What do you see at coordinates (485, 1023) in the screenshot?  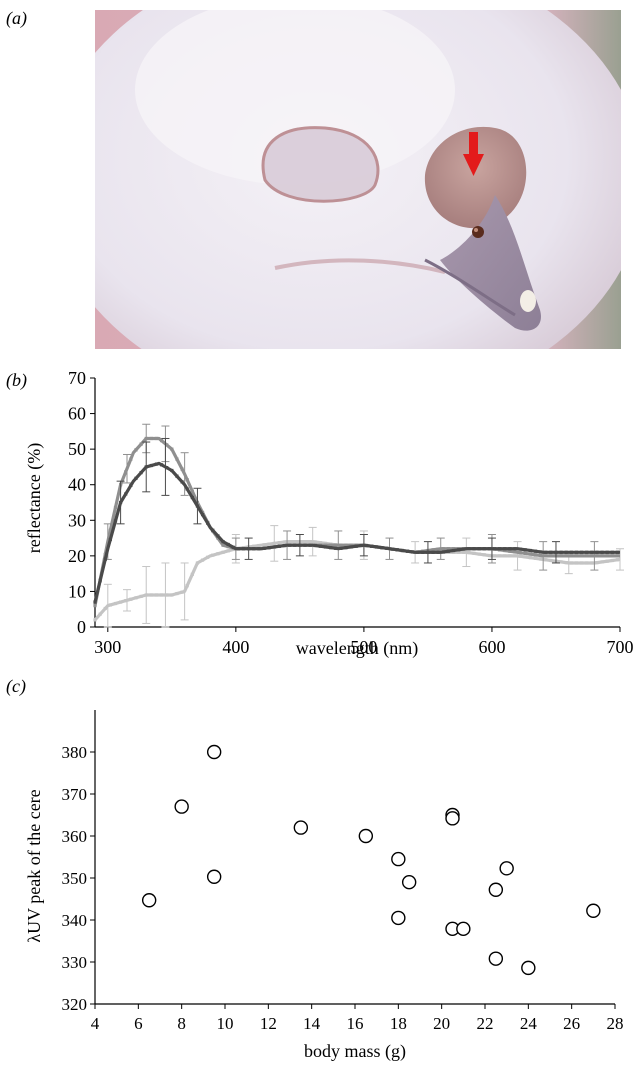 I see `chart-c-x-tick-label: 22` at bounding box center [485, 1023].